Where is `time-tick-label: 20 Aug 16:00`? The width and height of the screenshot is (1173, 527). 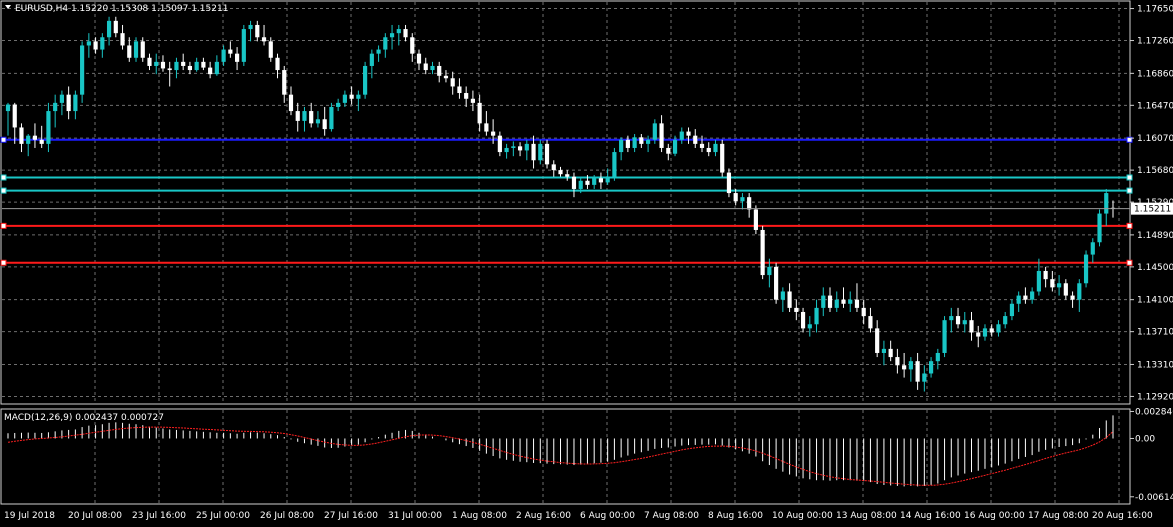
time-tick-label: 20 Aug 16:00 is located at coordinates (1122, 516).